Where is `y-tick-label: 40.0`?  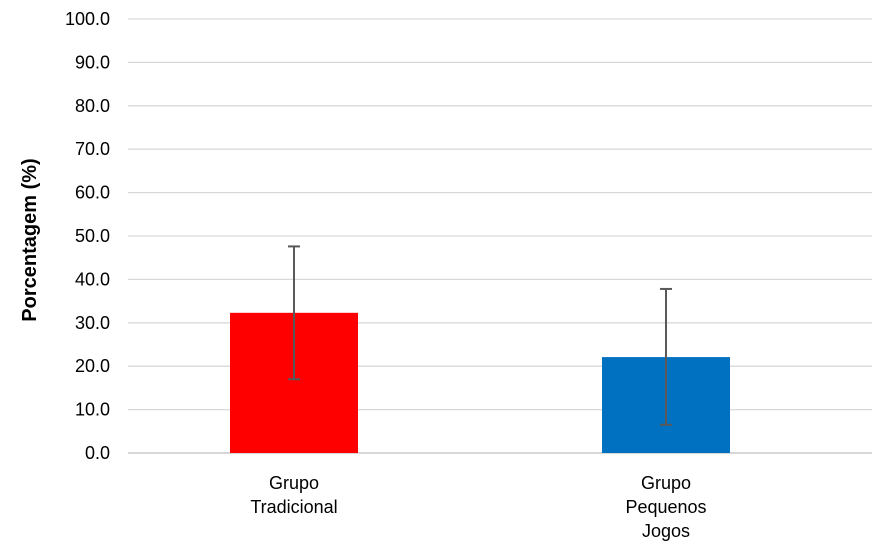 y-tick-label: 40.0 is located at coordinates (92, 279).